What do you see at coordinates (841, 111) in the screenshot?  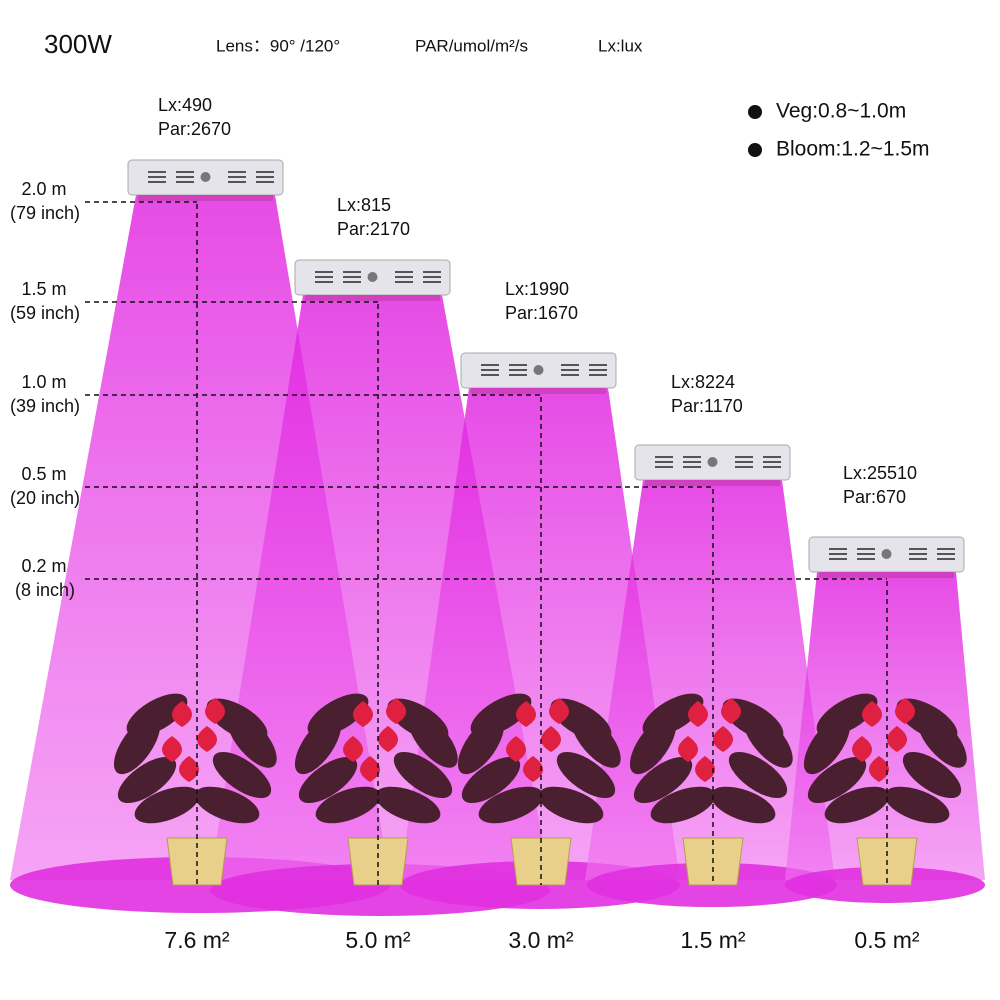 I see `legend-item: Veg:0.8~1.0m` at bounding box center [841, 111].